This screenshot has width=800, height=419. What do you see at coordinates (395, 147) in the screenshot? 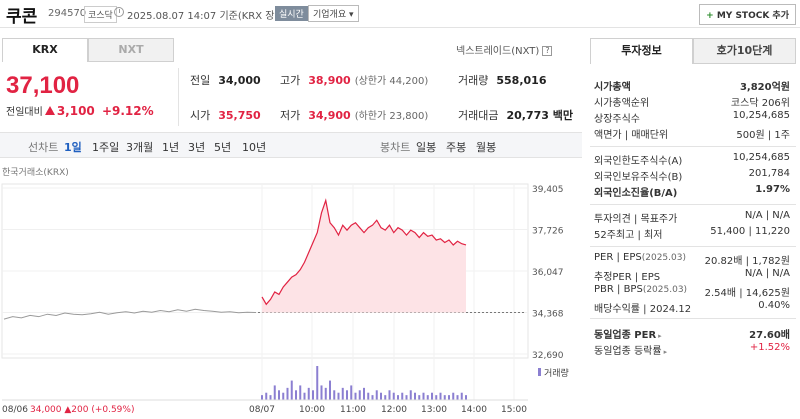
I see `candle-chart-label: 봉차트` at bounding box center [395, 147].